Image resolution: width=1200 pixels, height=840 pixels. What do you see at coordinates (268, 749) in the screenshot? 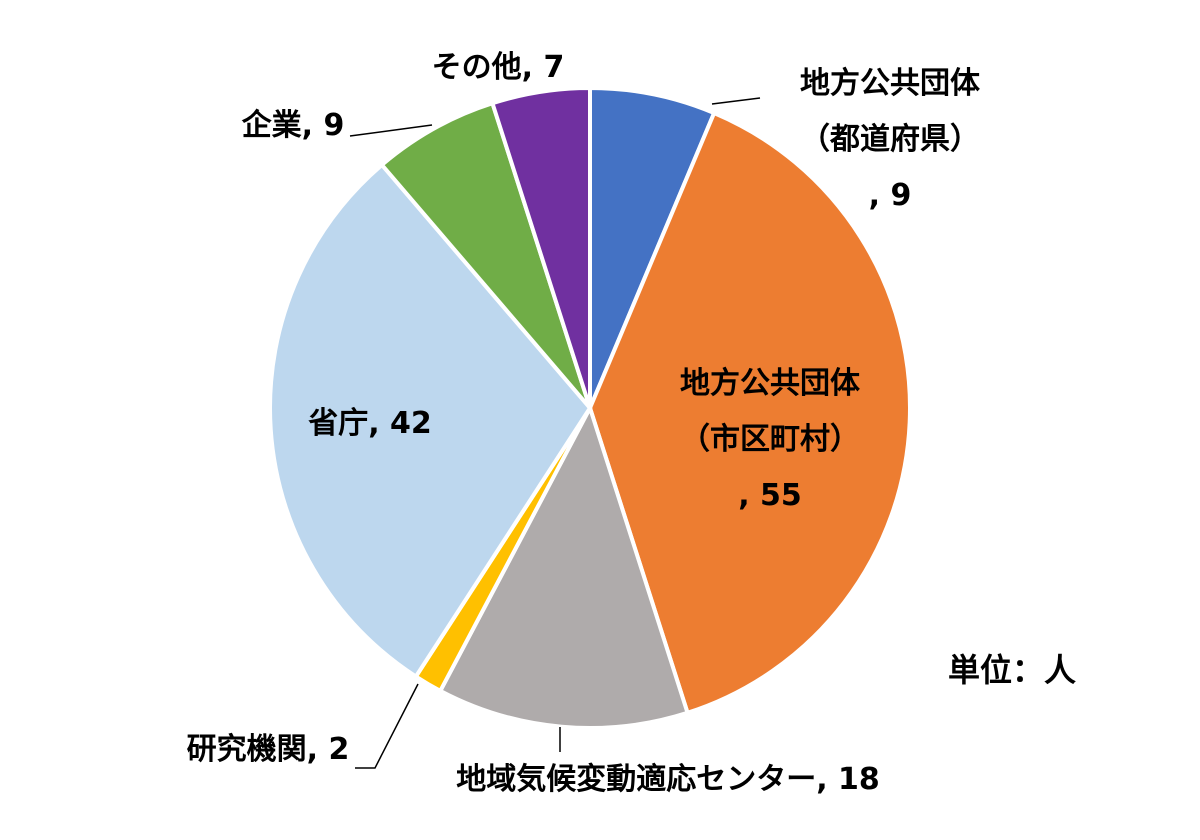
I see `data-label-3: 研究機関, 2` at bounding box center [268, 749].